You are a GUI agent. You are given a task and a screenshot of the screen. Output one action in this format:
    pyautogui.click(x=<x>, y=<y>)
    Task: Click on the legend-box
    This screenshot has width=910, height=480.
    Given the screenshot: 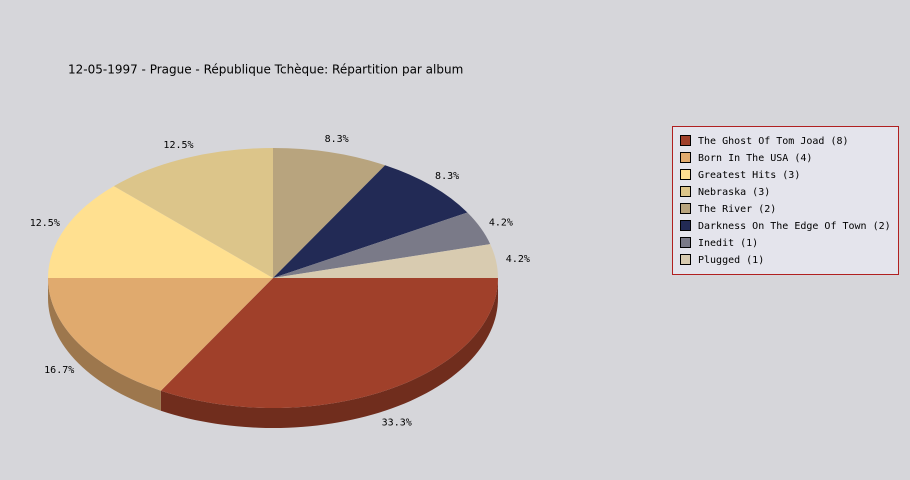 What is the action you would take?
    pyautogui.click(x=785, y=200)
    